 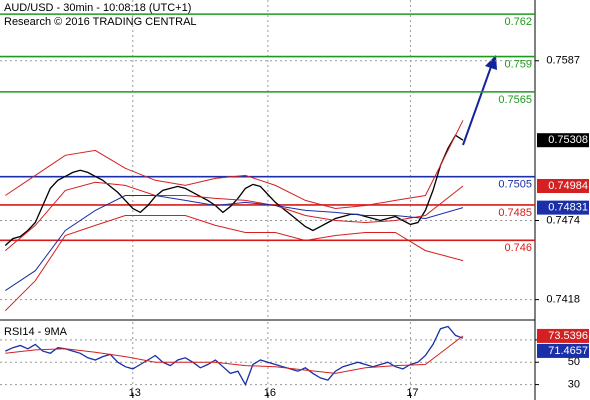 I want to click on chart-title: AUD/USD - 30min - 10:08:18 (UTC+1), so click(x=97, y=8).